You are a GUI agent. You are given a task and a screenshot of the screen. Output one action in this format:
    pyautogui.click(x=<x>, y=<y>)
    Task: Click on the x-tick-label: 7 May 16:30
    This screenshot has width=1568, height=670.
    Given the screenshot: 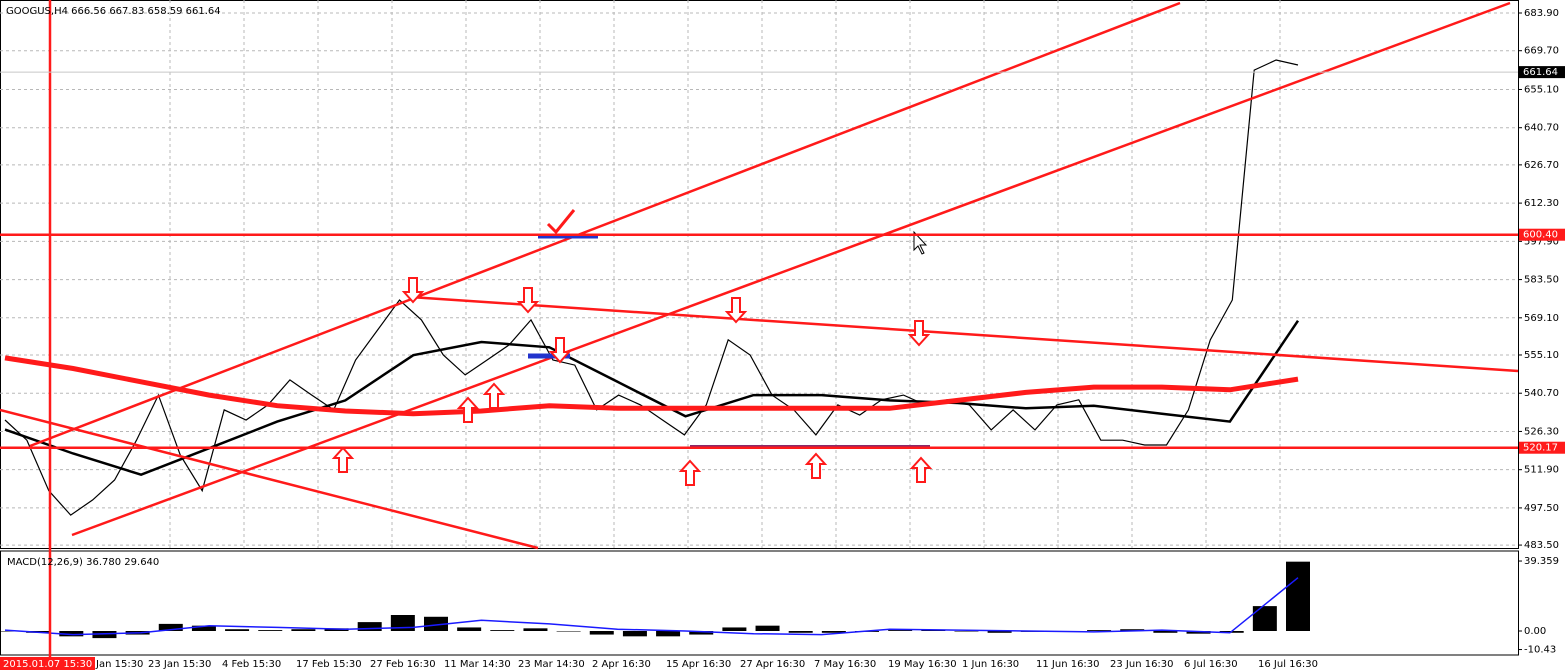 What is the action you would take?
    pyautogui.click(x=845, y=664)
    